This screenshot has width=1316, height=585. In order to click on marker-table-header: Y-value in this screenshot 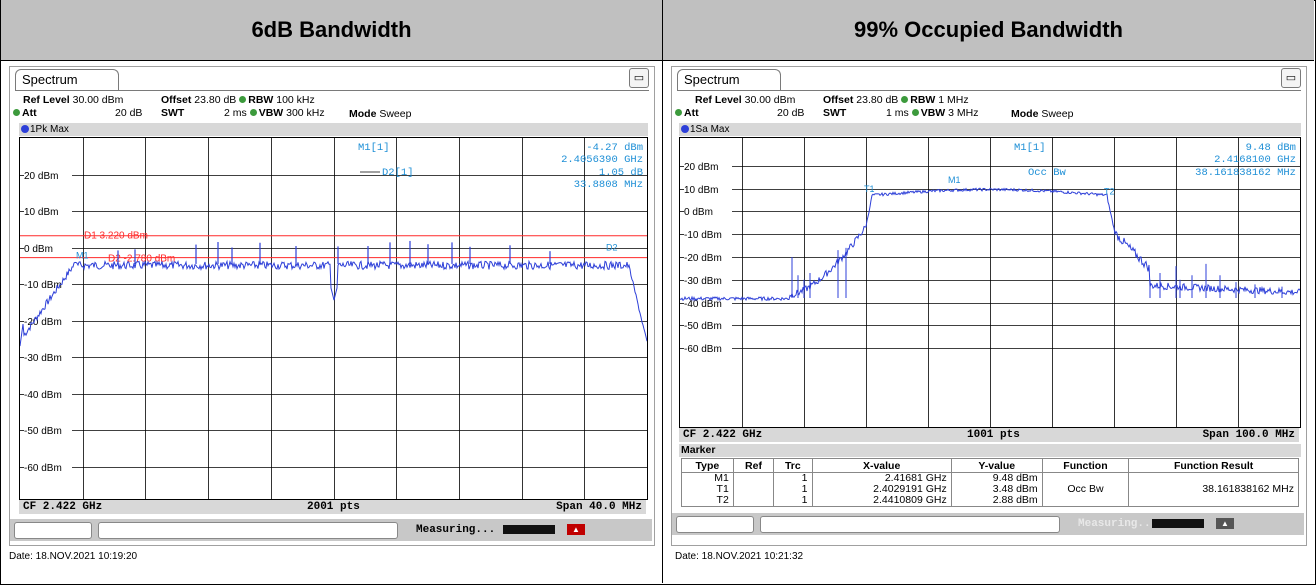, I will do `click(996, 465)`.